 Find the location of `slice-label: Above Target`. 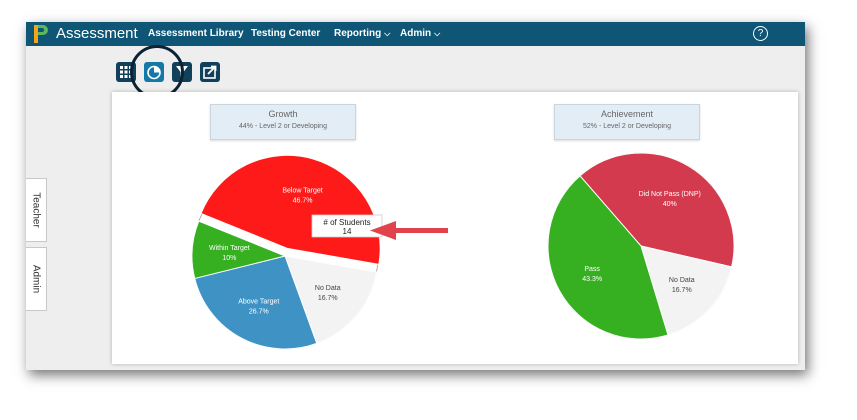

slice-label: Above Target is located at coordinates (258, 301).